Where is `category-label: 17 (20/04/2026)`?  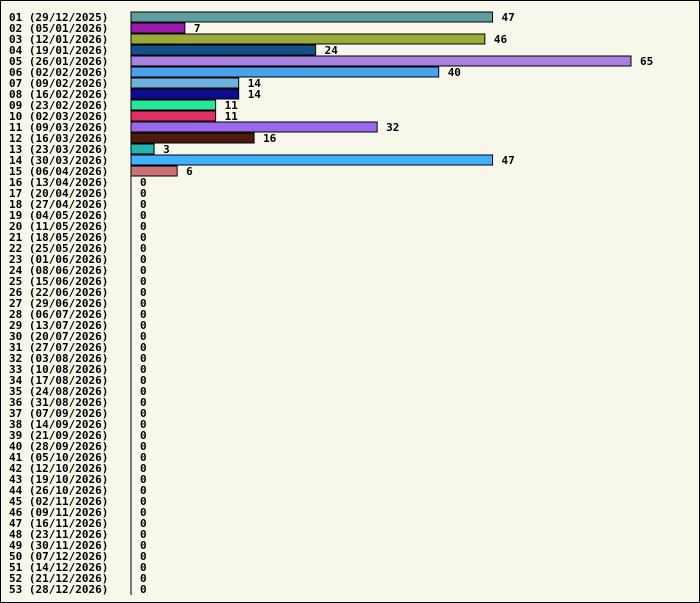 category-label: 17 (20/04/2026) is located at coordinates (58, 193).